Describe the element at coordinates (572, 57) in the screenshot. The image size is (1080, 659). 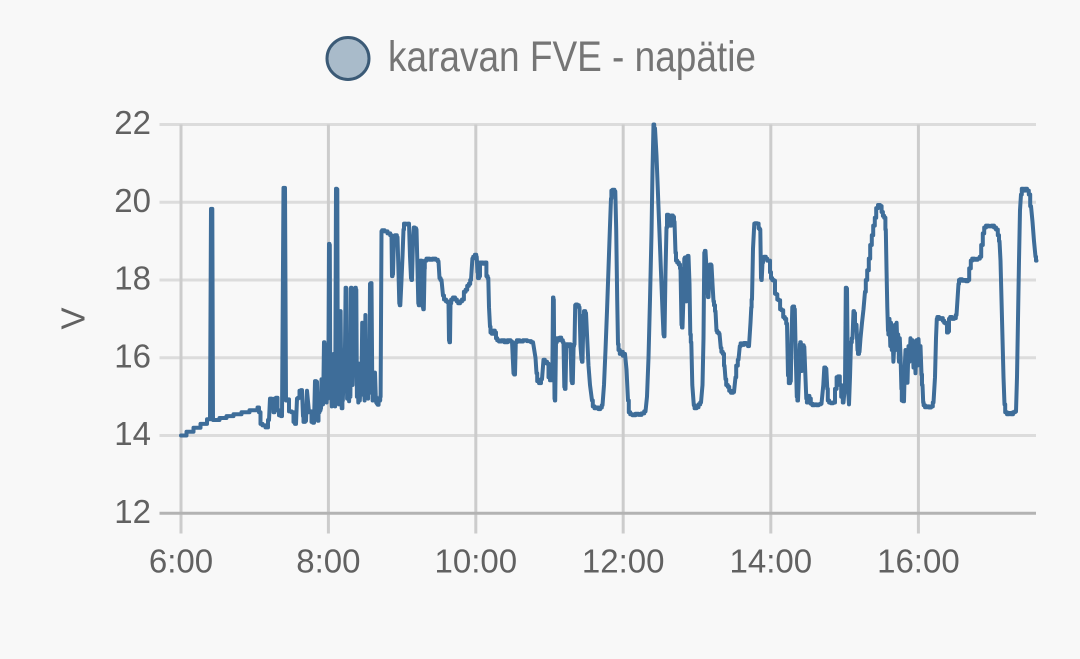
I see `svg-text: karavan FVE - napätie` at that location.